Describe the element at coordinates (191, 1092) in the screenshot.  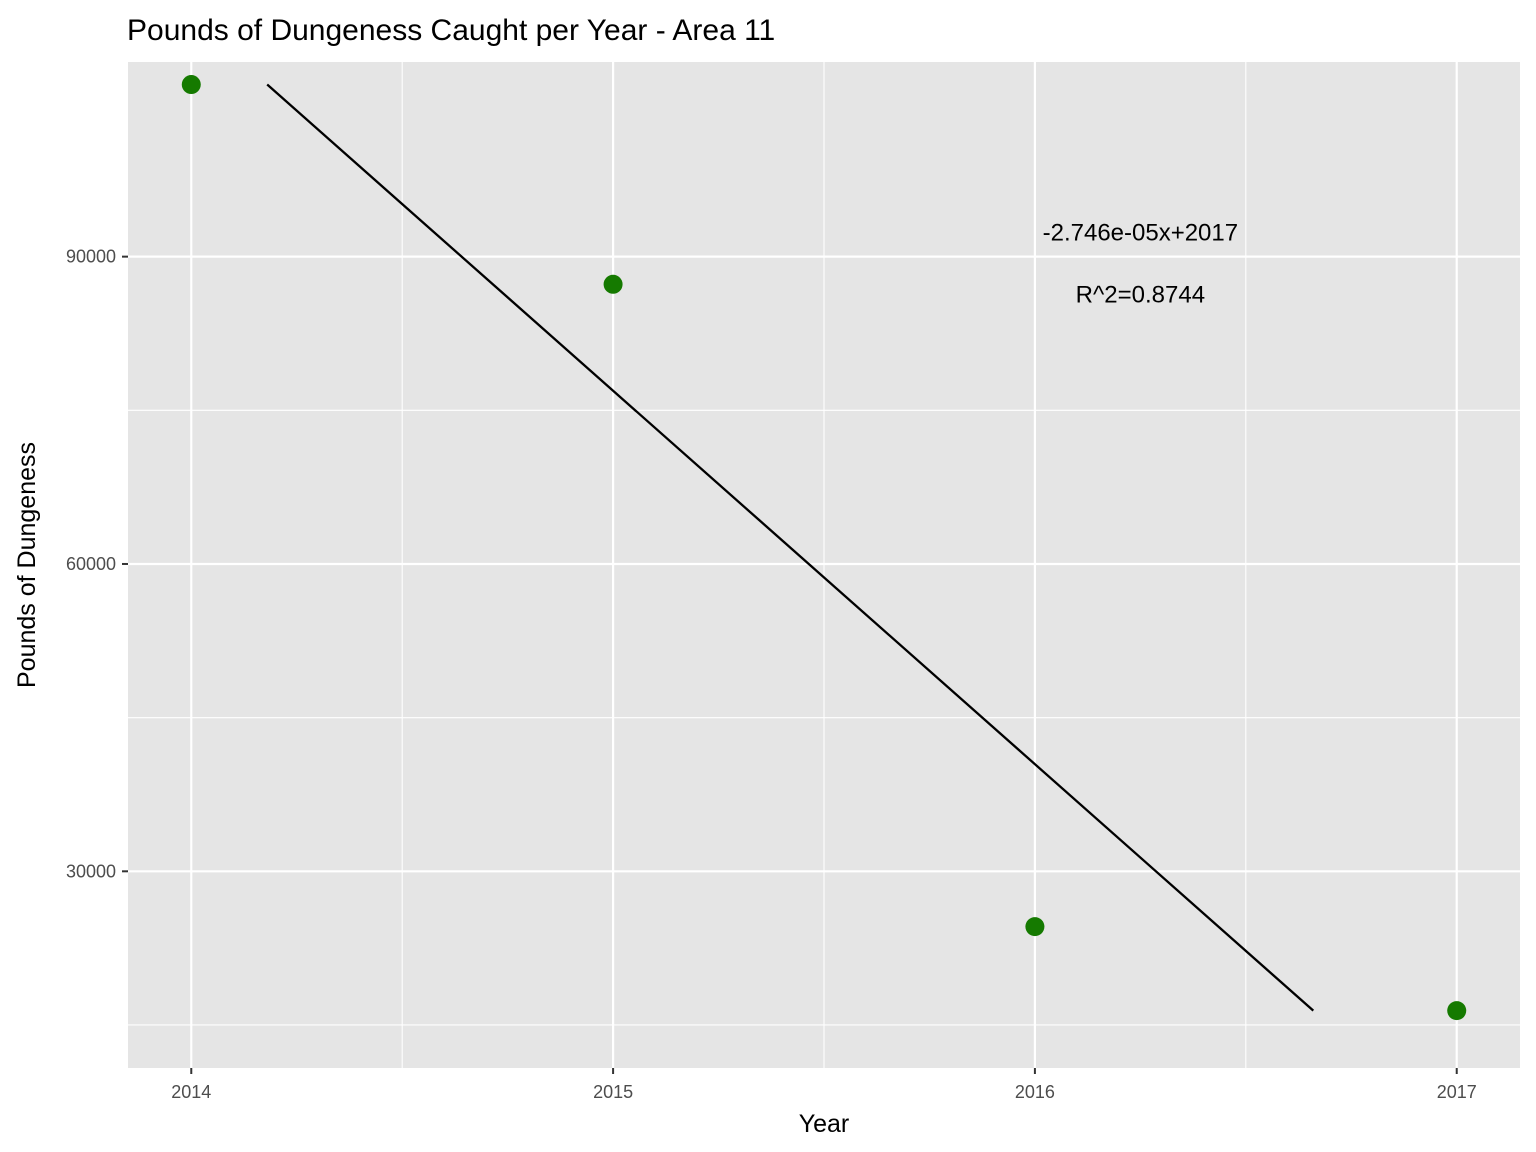
I see `x-tick-label: 2014` at that location.